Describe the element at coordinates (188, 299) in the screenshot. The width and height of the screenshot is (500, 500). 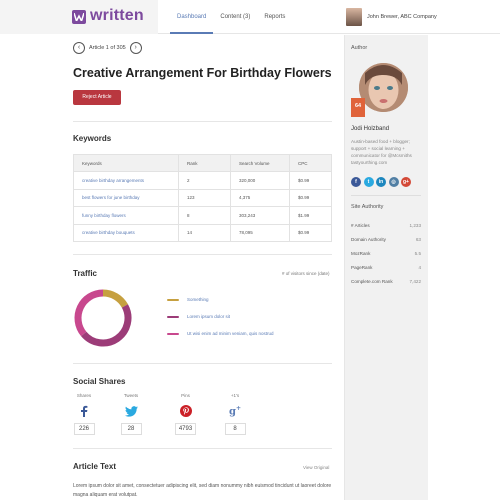
I see `legend-item: Something` at that location.